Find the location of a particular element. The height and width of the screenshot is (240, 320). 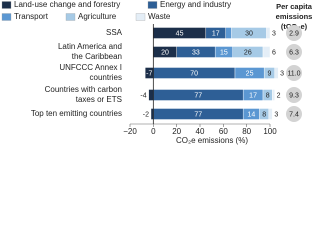

x-axis-label: CO₂e emissions (%) is located at coordinates (212, 140).